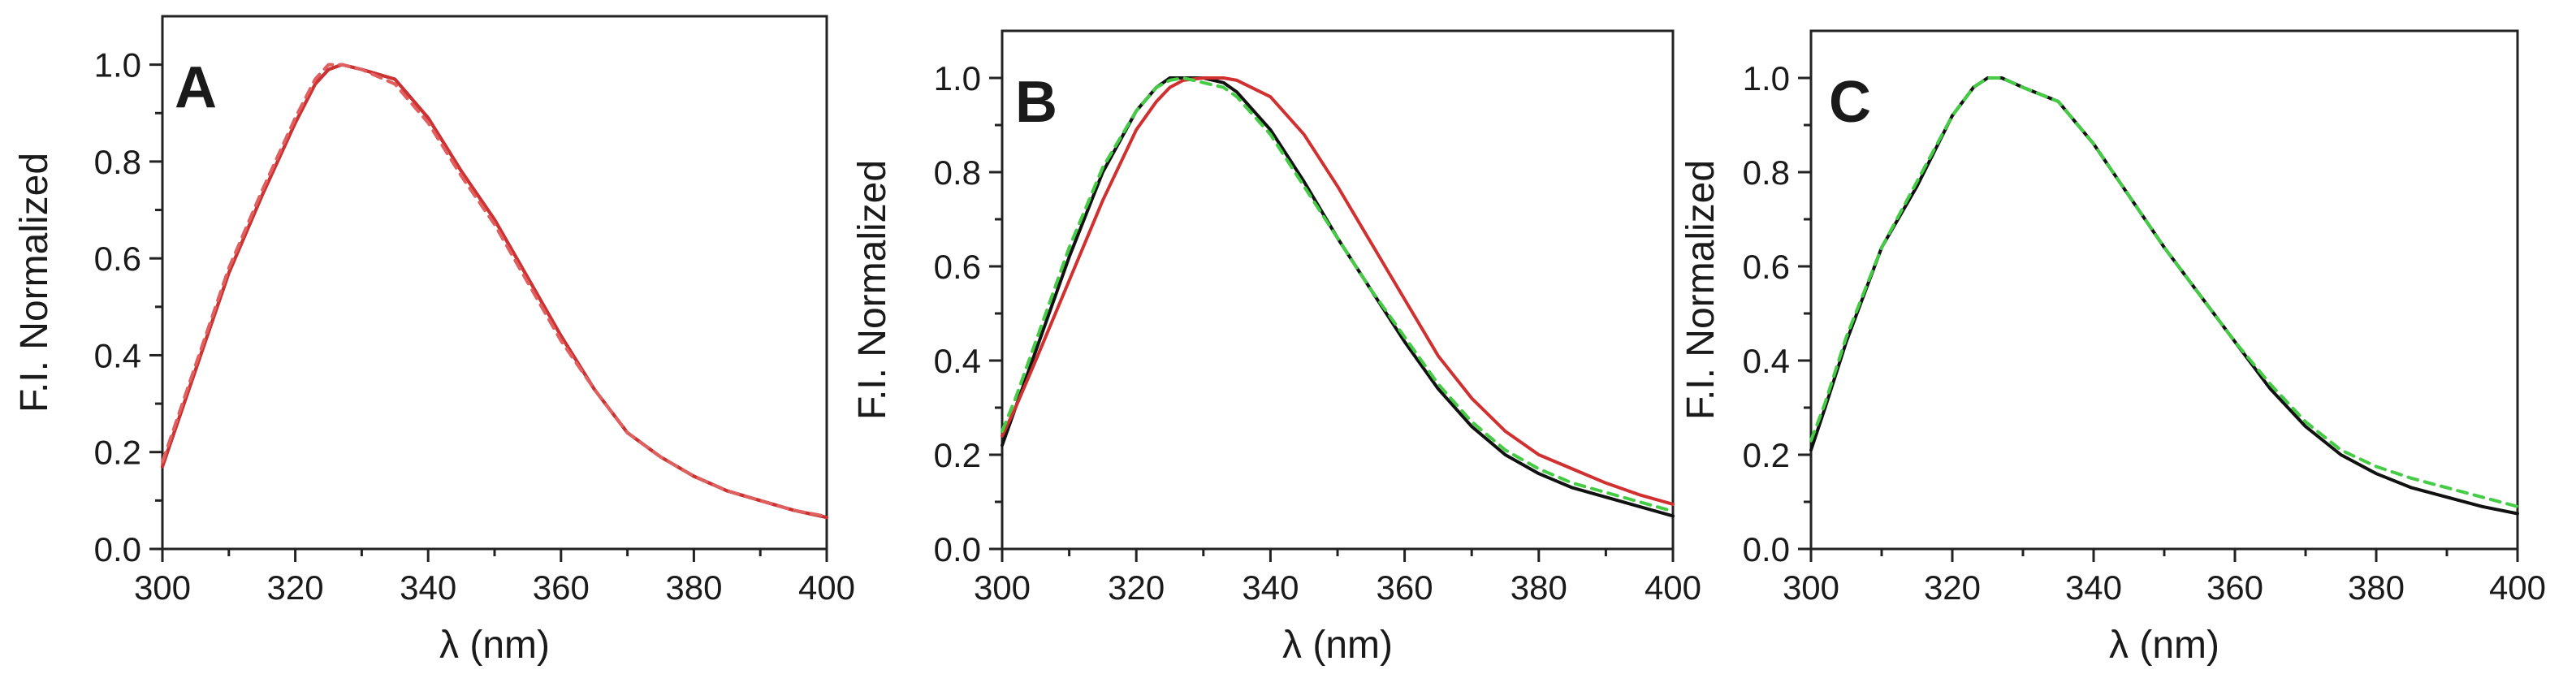 The image size is (2576, 687). Describe the element at coordinates (196, 87) in the screenshot. I see `panel-letter: A` at that location.